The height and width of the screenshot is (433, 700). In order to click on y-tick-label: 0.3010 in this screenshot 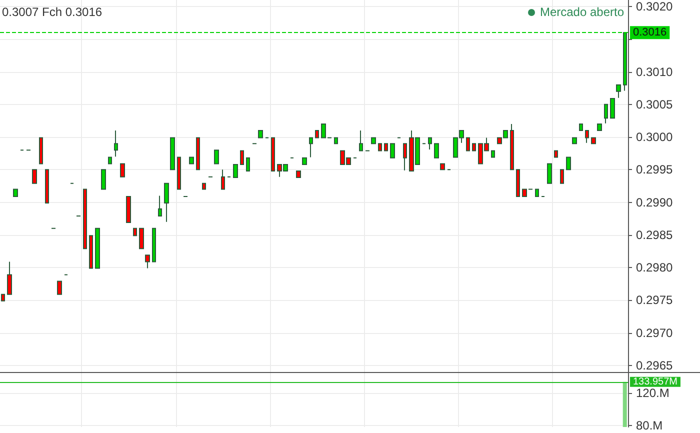, I will do `click(655, 71)`.